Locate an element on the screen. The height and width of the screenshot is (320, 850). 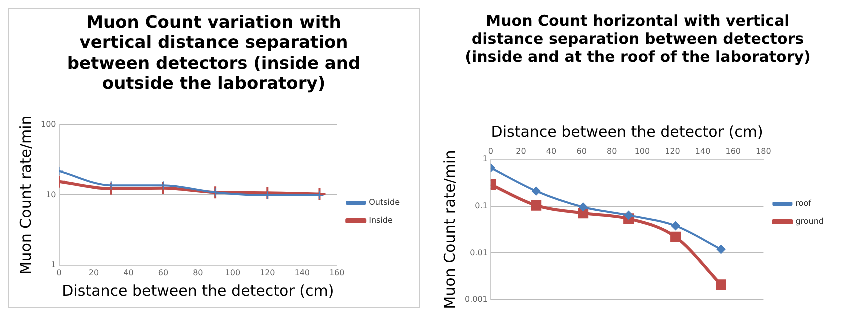
legend-label: ground is located at coordinates (810, 221).